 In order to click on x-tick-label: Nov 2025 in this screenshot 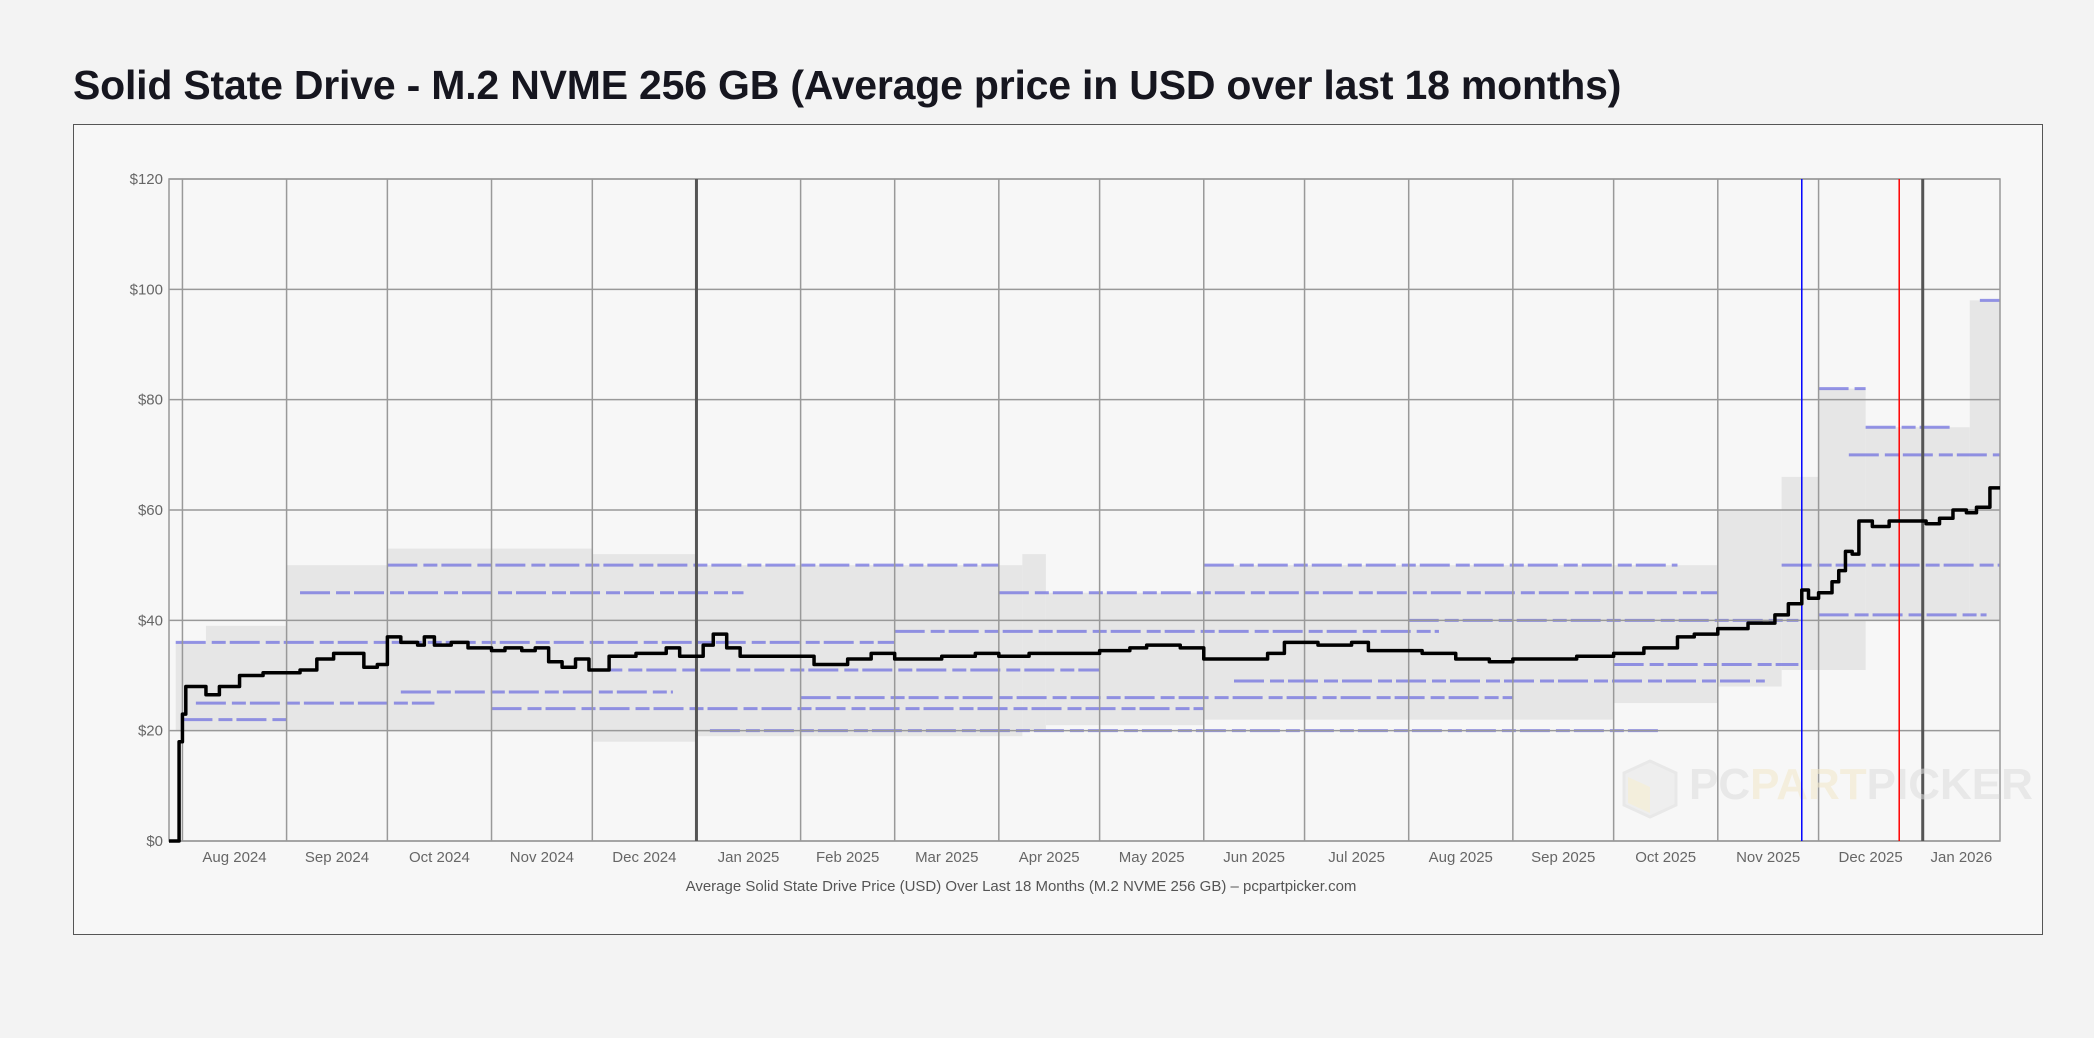, I will do `click(1768, 857)`.